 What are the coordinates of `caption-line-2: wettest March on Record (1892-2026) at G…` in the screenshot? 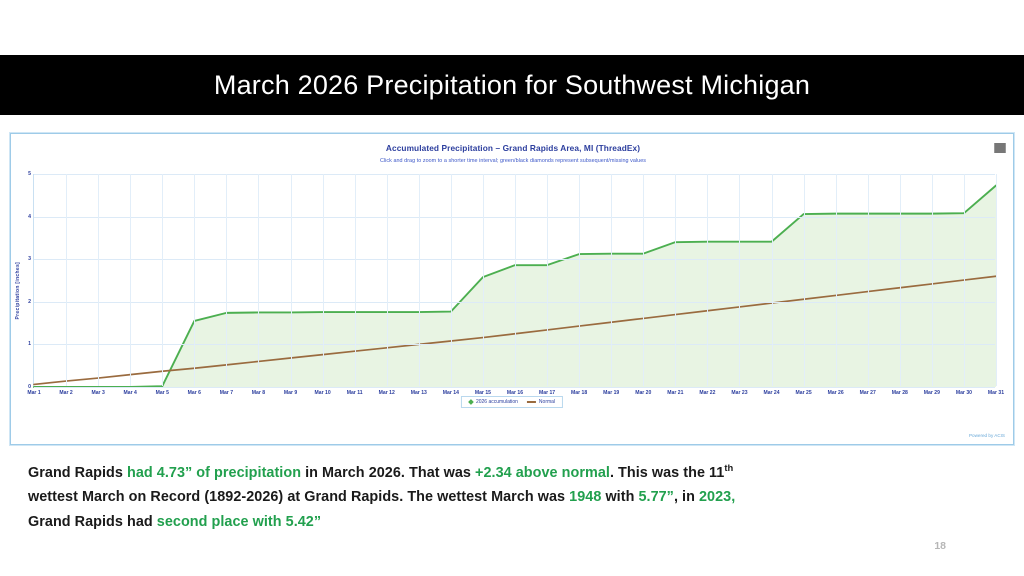 It's located at (508, 497).